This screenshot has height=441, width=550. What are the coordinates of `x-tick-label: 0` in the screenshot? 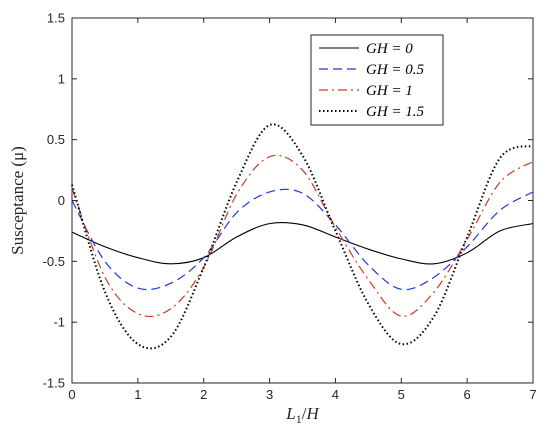 It's located at (71, 394).